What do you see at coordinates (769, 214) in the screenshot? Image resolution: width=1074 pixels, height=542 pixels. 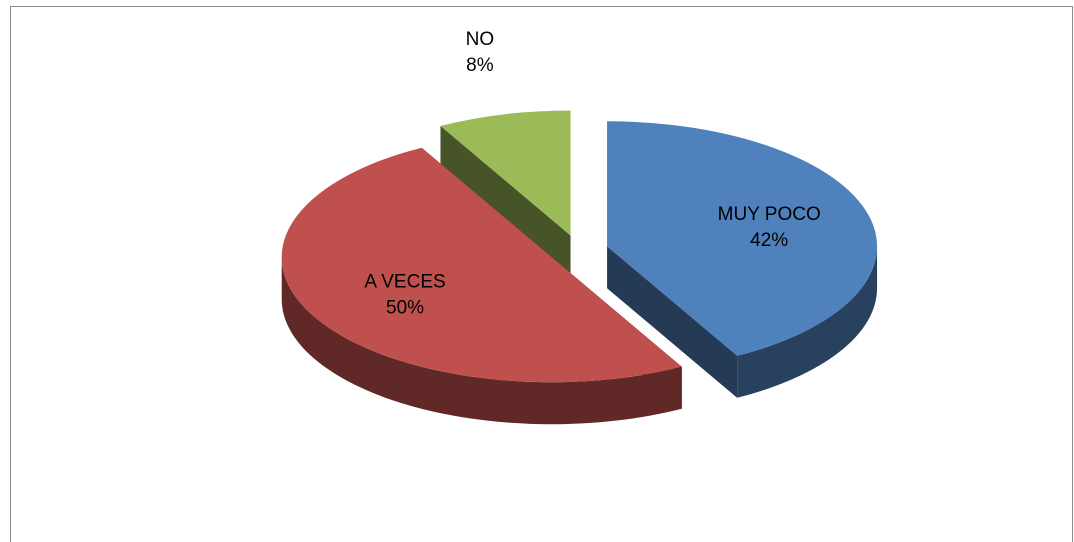 I see `slice-category-label: MUY POCO` at bounding box center [769, 214].